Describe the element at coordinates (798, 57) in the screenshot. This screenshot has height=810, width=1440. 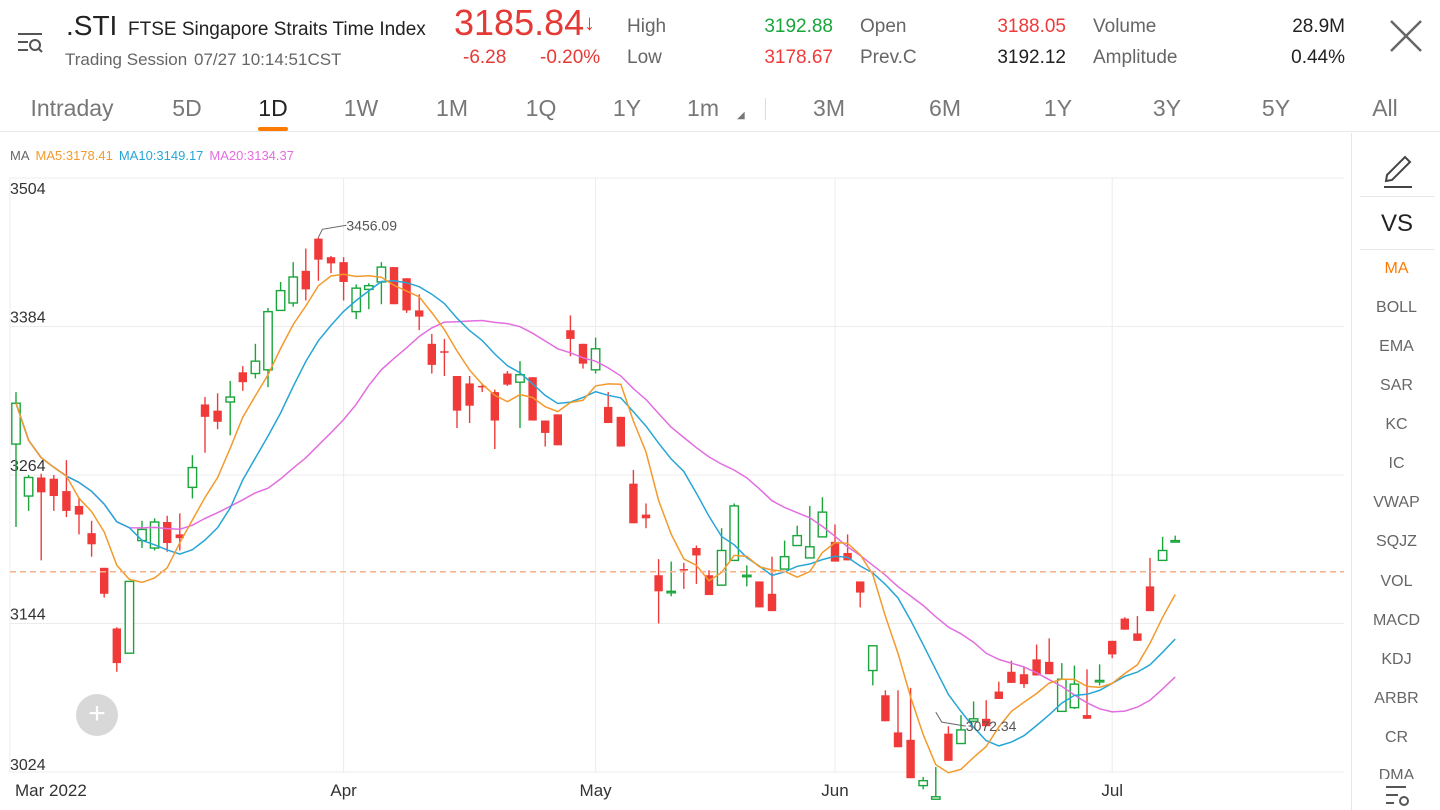
I see `low-value: 3178.67` at that location.